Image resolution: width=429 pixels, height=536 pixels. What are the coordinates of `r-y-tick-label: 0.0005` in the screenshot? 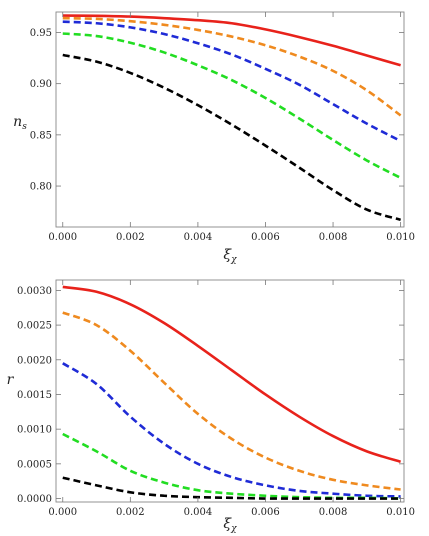 It's located at (34, 464).